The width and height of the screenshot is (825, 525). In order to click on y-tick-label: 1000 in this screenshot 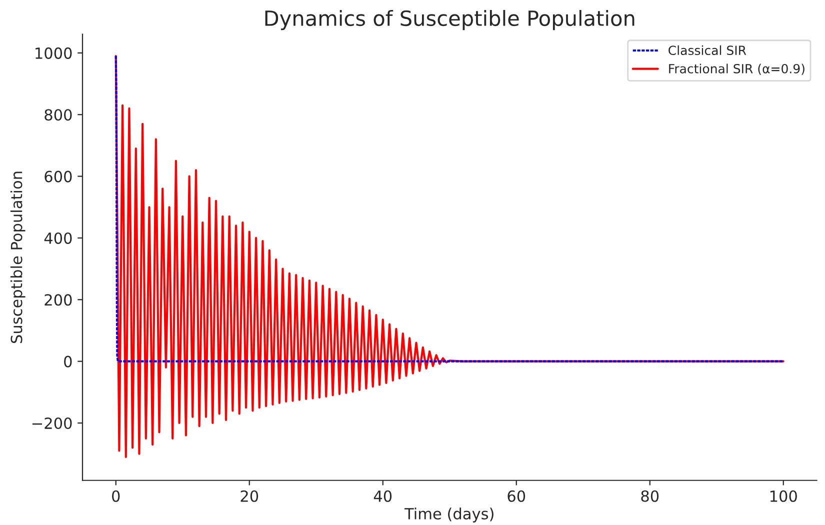, I will do `click(54, 53)`.